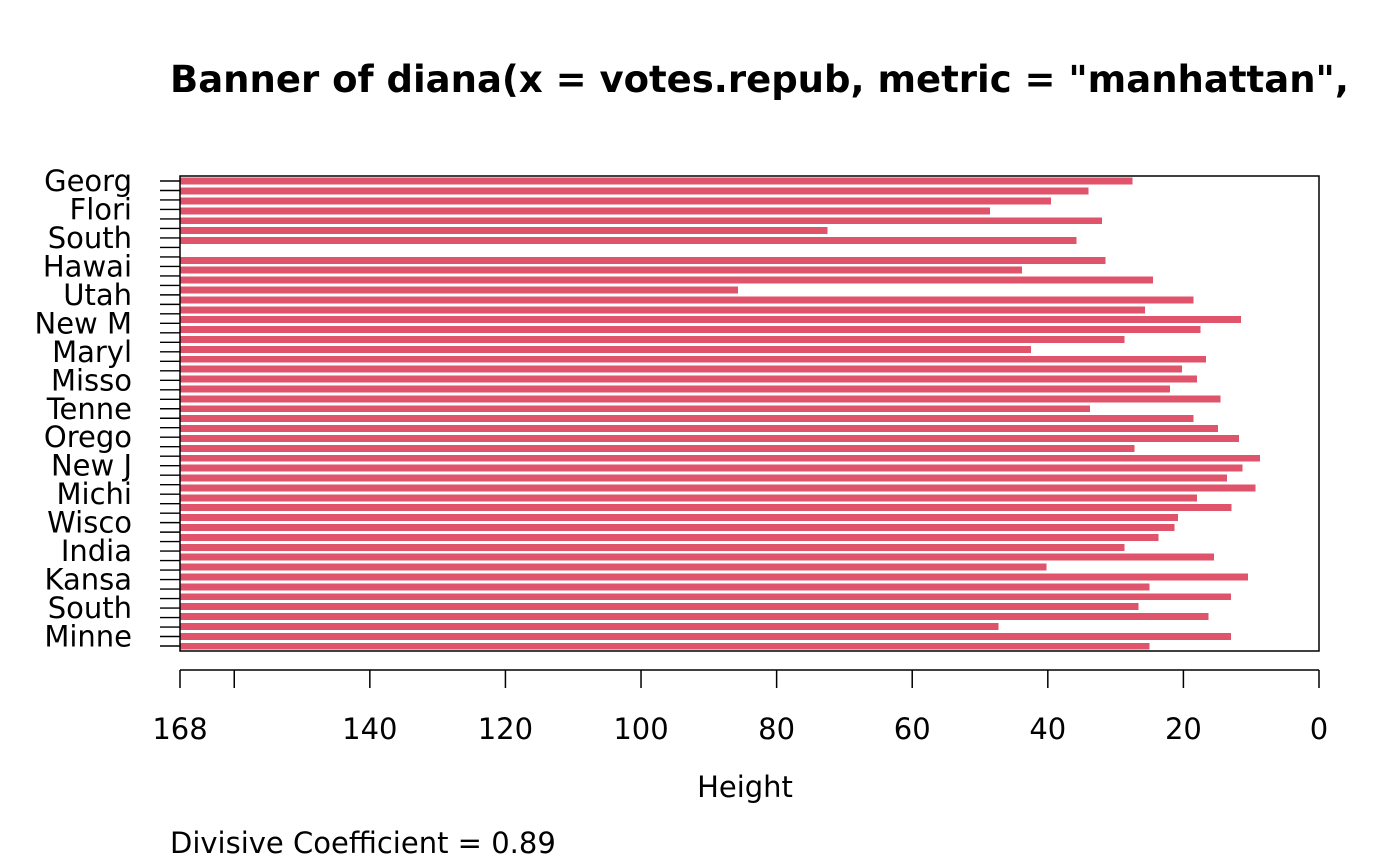 The image size is (1400, 866). What do you see at coordinates (505, 729) in the screenshot?
I see `x-tick-label: 120` at bounding box center [505, 729].